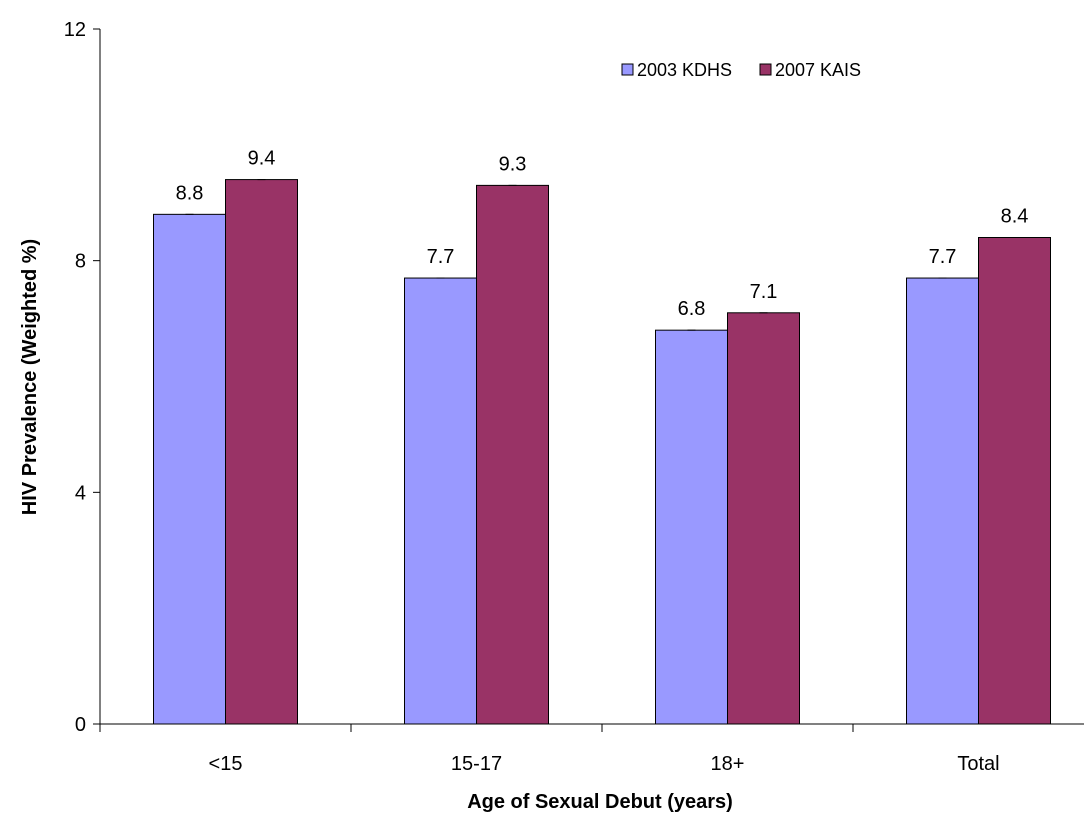 Image resolution: width=1092 pixels, height=822 pixels. Describe the element at coordinates (80, 725) in the screenshot. I see `y-tick-label: 0` at that location.